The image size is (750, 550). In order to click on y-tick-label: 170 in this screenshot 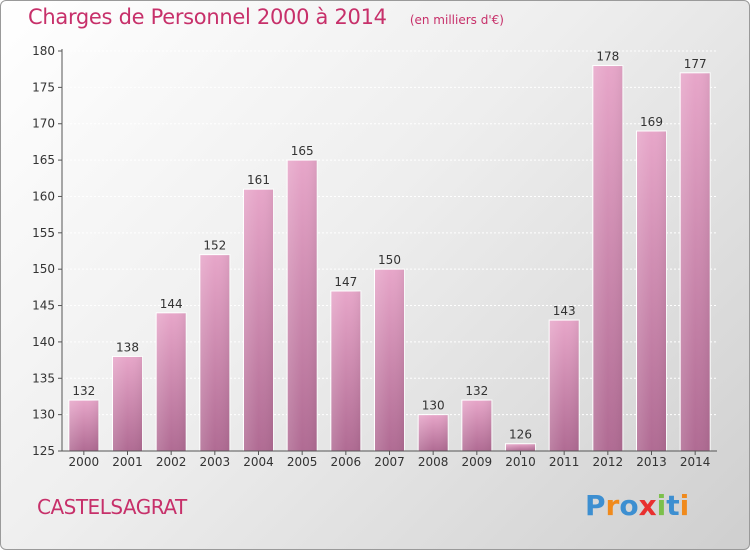, I will do `click(43, 124)`.